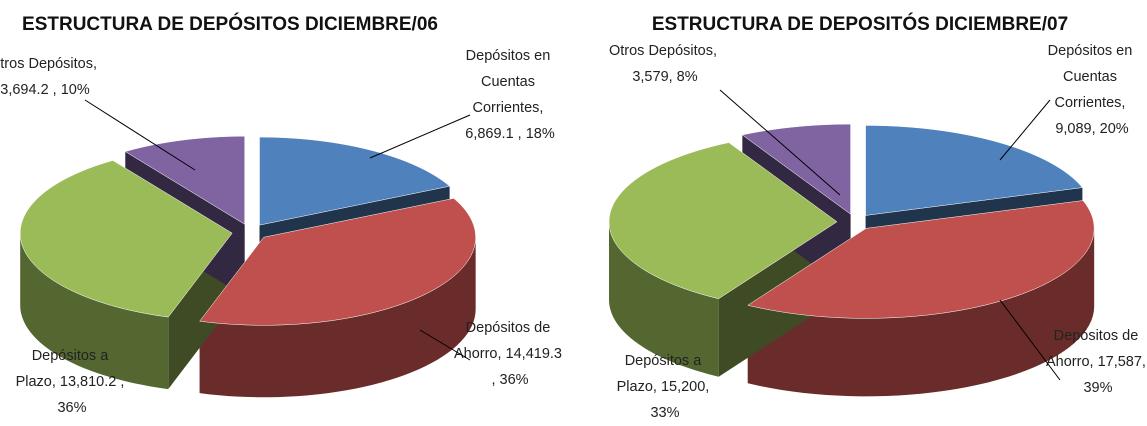  What do you see at coordinates (665, 64) in the screenshot?
I see `data-label: Otros Depósitos, 3,579, 8%` at bounding box center [665, 64].